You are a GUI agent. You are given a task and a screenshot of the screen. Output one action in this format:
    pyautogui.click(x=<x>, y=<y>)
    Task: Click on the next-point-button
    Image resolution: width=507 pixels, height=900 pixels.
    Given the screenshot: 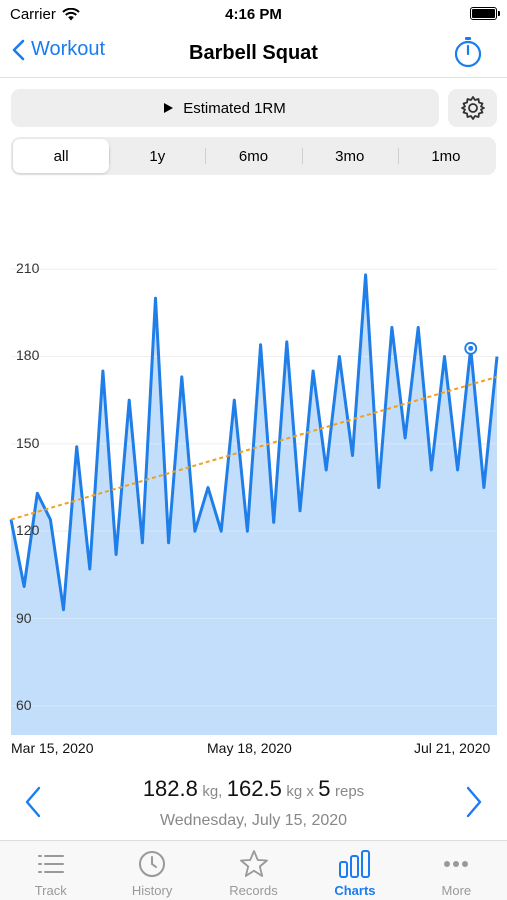 What is the action you would take?
    pyautogui.click(x=474, y=804)
    